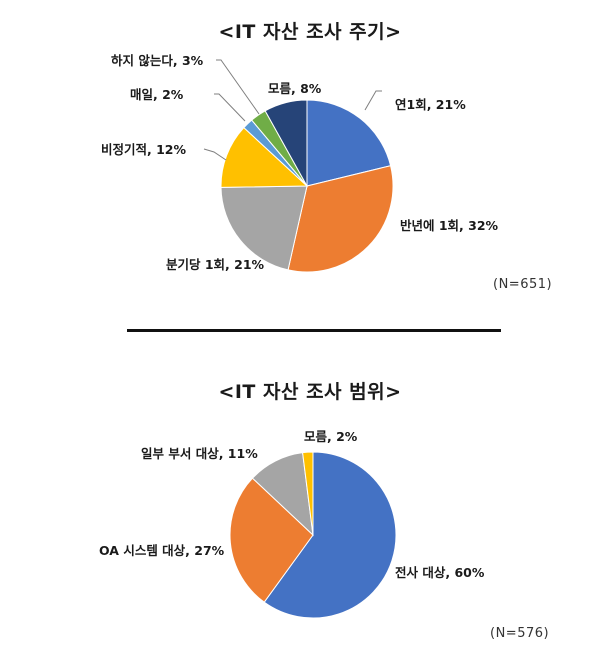 Image resolution: width=600 pixels, height=661 pixels. I want to click on pie-chart-cycle, so click(307, 186).